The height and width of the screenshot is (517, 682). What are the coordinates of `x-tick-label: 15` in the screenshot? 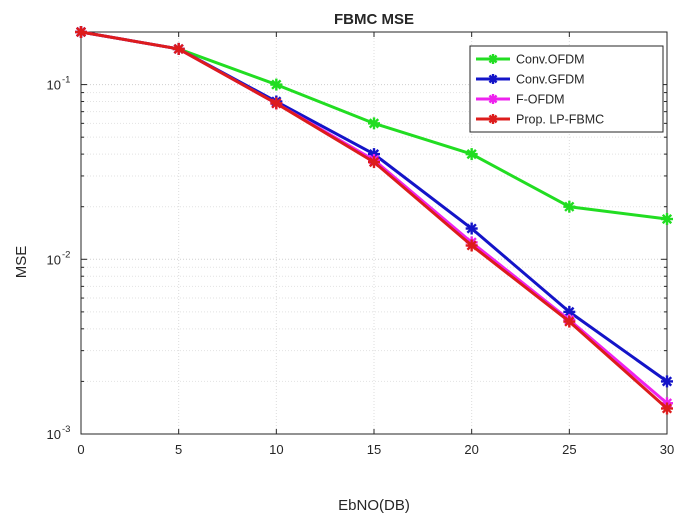 It's located at (374, 449).